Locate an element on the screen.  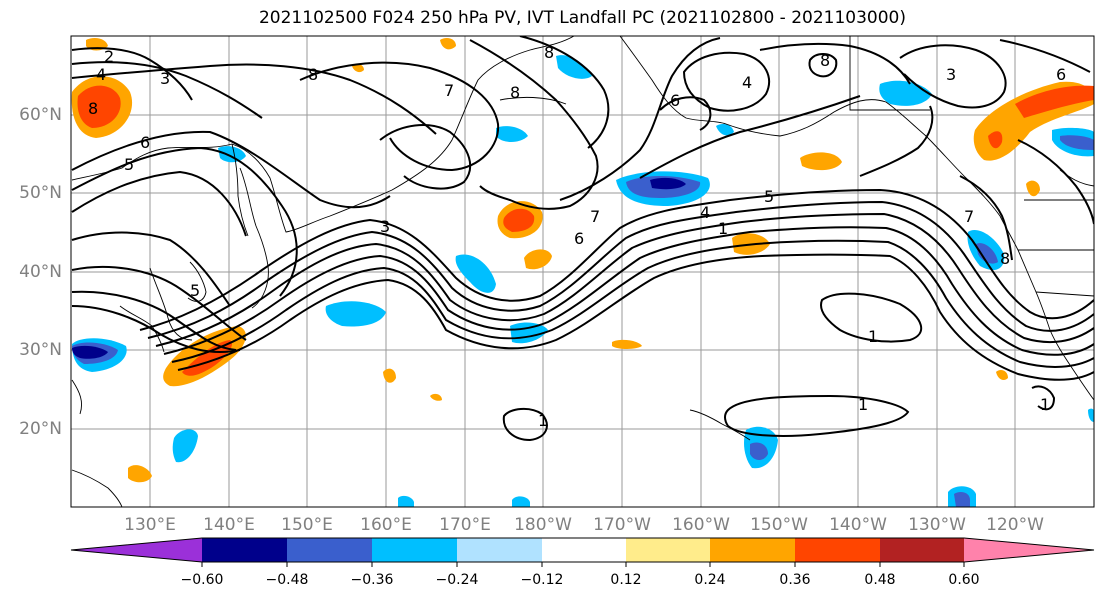
lon-label: 170°W is located at coordinates (622, 525).